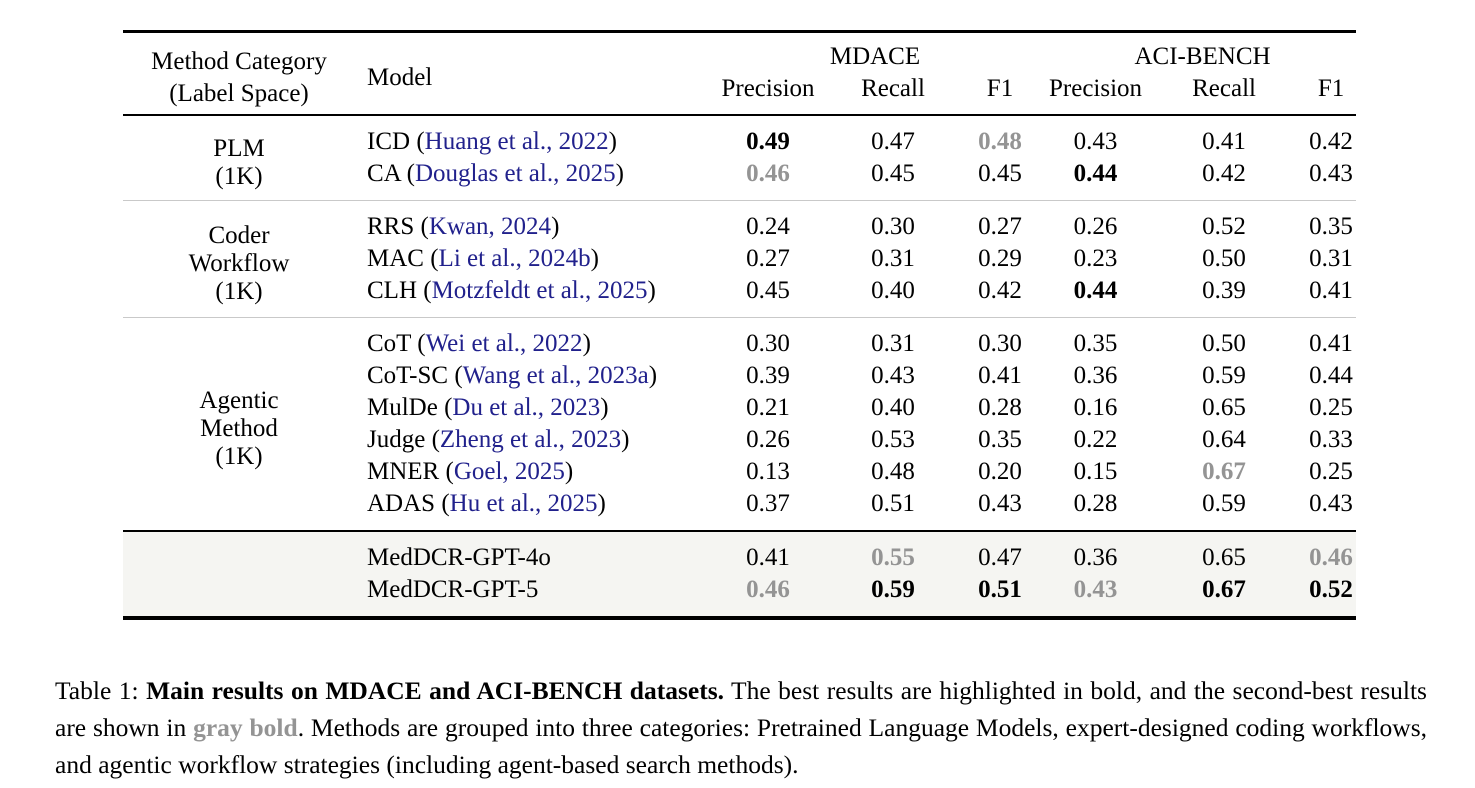 This screenshot has height=788, width=1475. What do you see at coordinates (389, 343) in the screenshot?
I see `model-name: CoT` at bounding box center [389, 343].